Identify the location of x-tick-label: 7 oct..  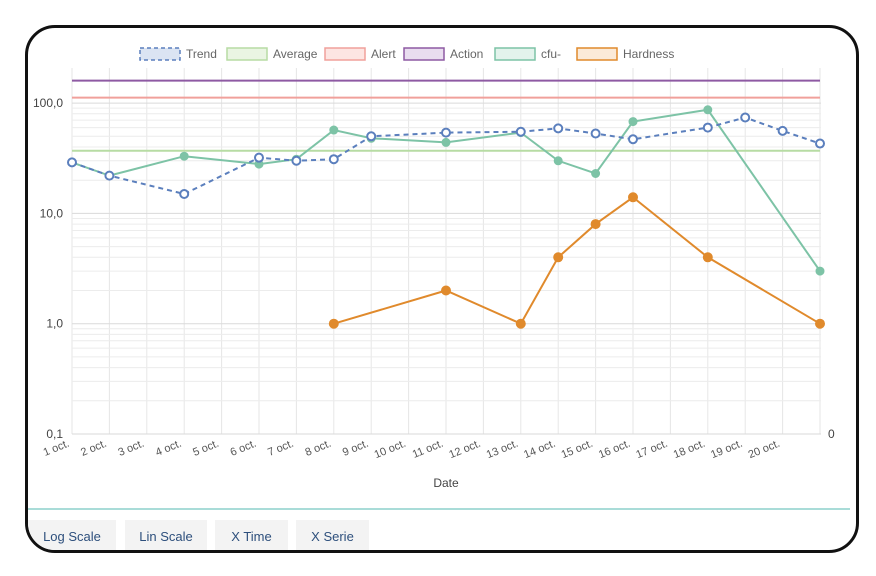
(280, 448).